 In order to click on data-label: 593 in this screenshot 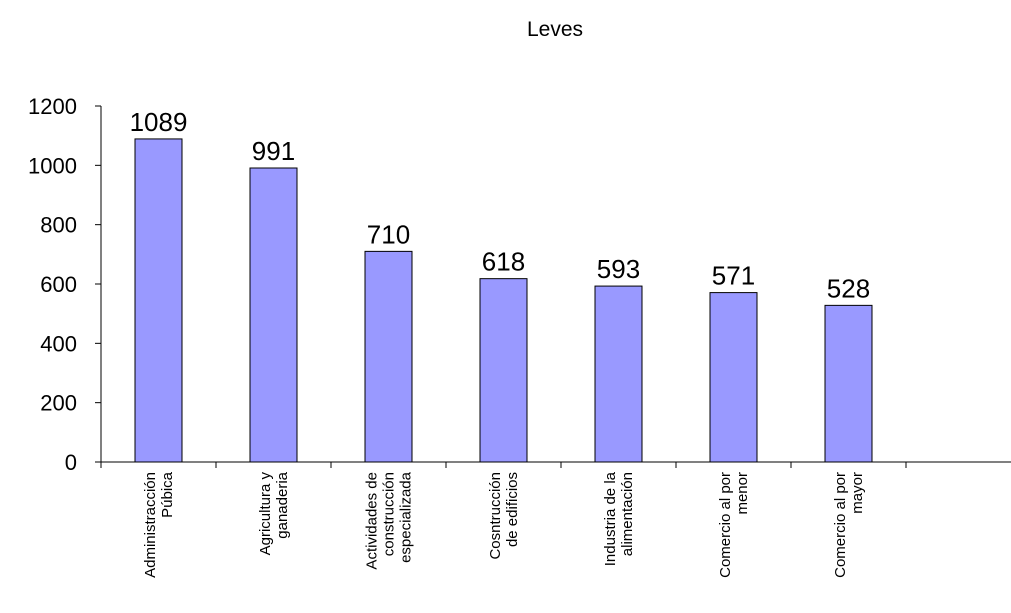, I will do `click(618, 269)`.